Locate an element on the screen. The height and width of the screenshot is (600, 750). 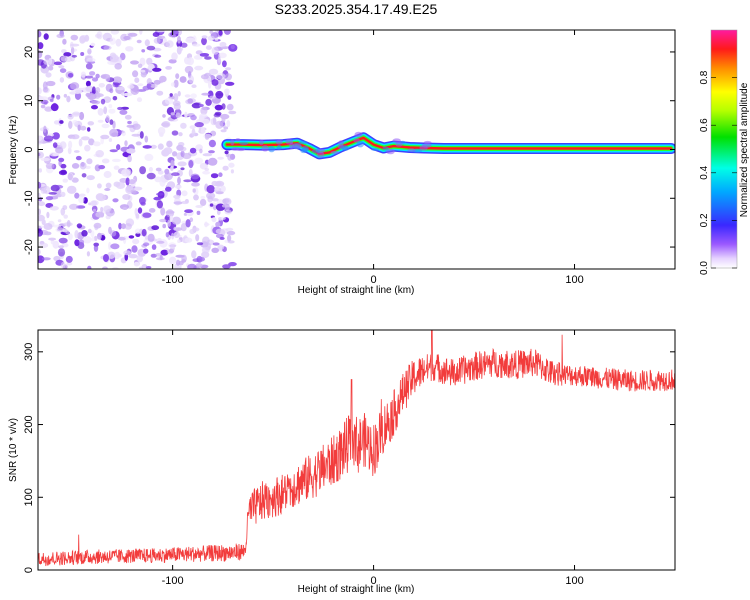
snr-x-label: Height of straight line (km) is located at coordinates (356, 589).